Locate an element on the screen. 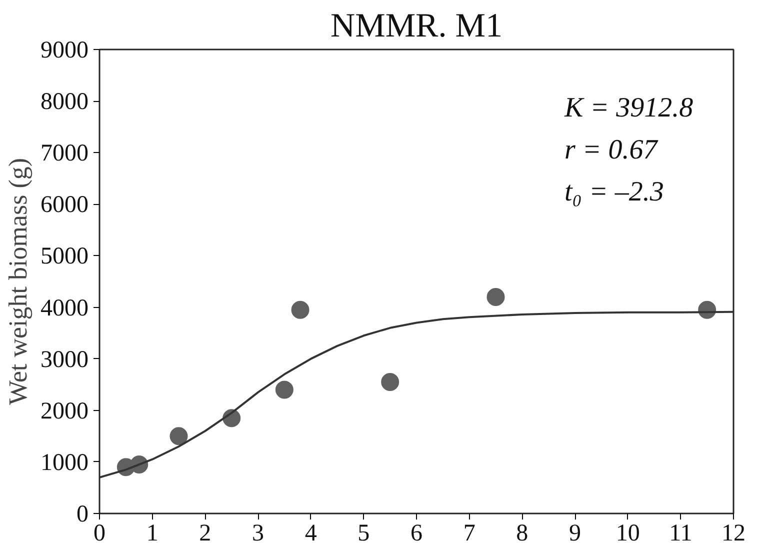 This screenshot has width=763, height=543. x-tick-label: 6 is located at coordinates (416, 531).